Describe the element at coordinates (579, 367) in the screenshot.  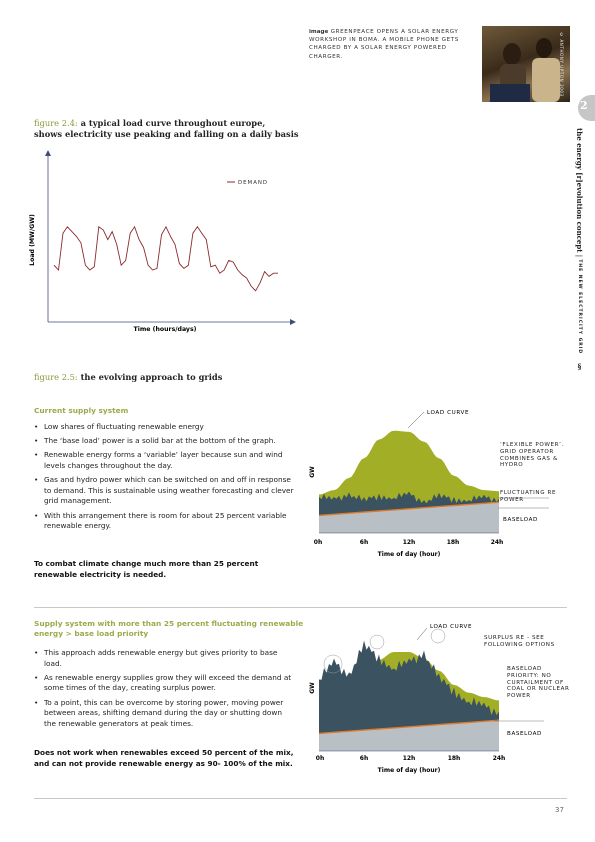
I see `running-header-mark: §` at that location.